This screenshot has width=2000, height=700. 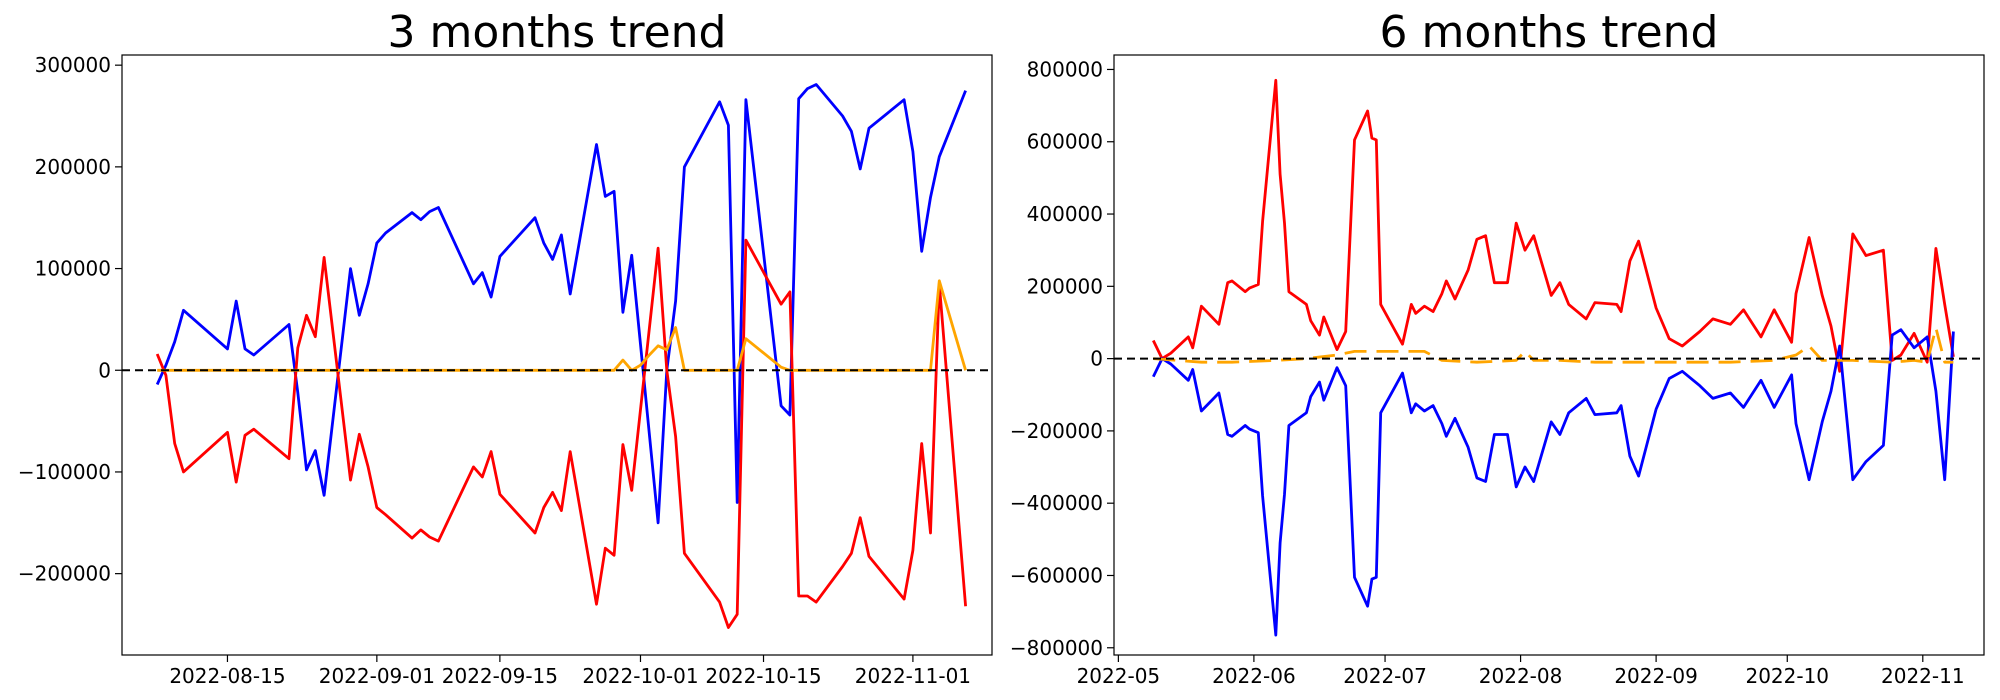 I want to click on y-tick-label: −400000, so click(x=1056, y=503).